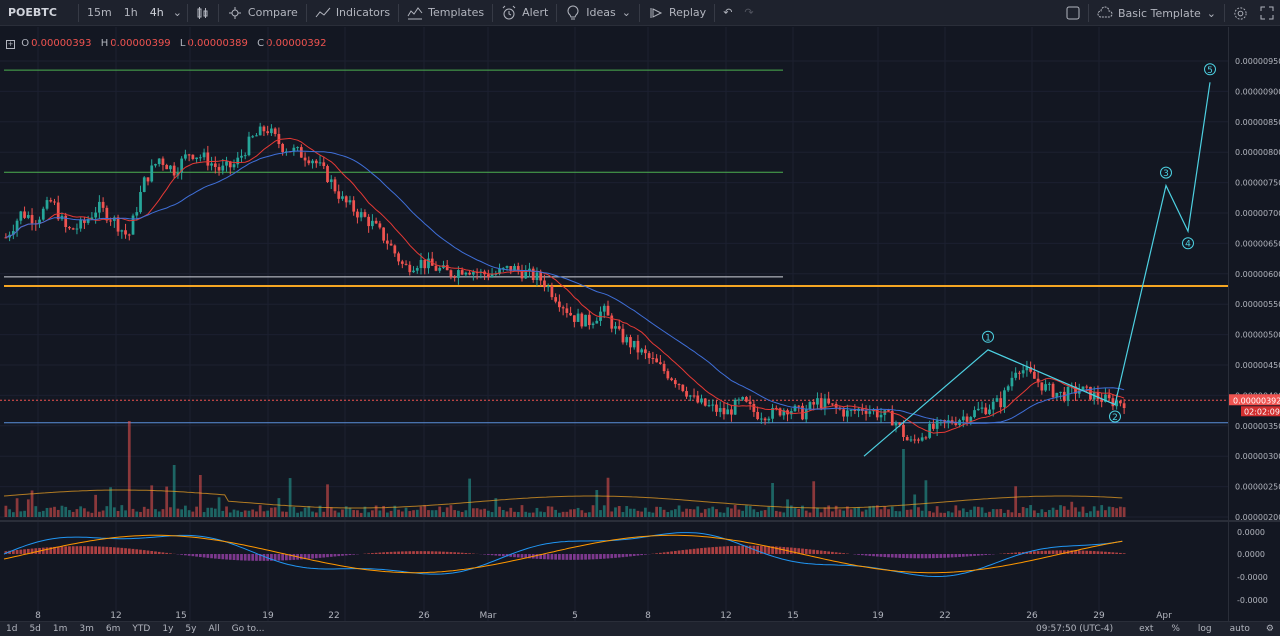 Image resolution: width=1280 pixels, height=636 pixels. What do you see at coordinates (1156, 13) in the screenshot?
I see `template-selector: Basic Template ⌄` at bounding box center [1156, 13].